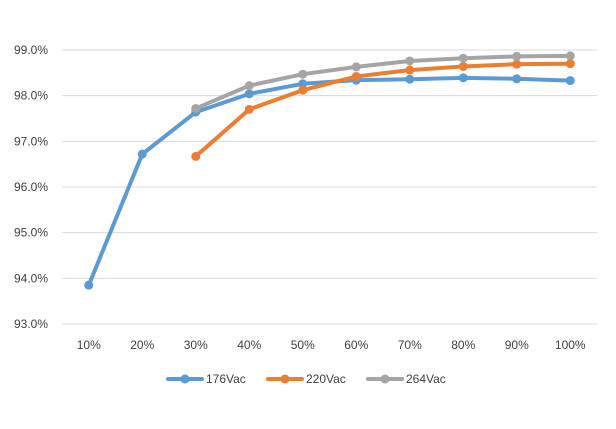  Describe the element at coordinates (517, 345) in the screenshot. I see `x-tick-label: 90%` at that location.